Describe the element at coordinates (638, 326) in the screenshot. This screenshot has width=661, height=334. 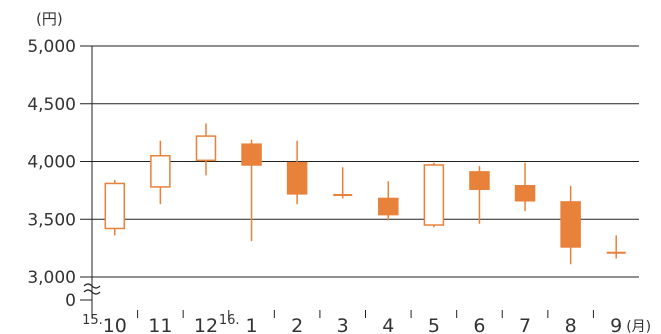
I see `x-unit-label: (月)` at that location.